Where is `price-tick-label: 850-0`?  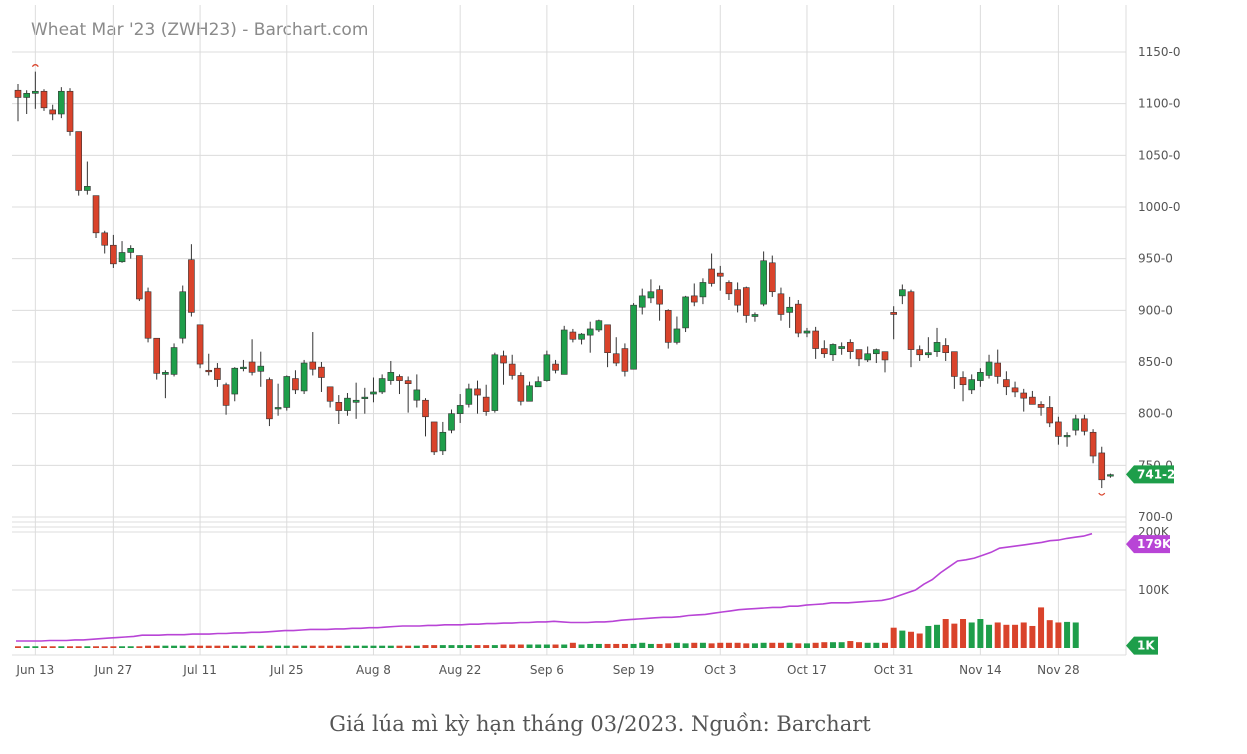
price-tick-label: 850-0 is located at coordinates (1155, 362).